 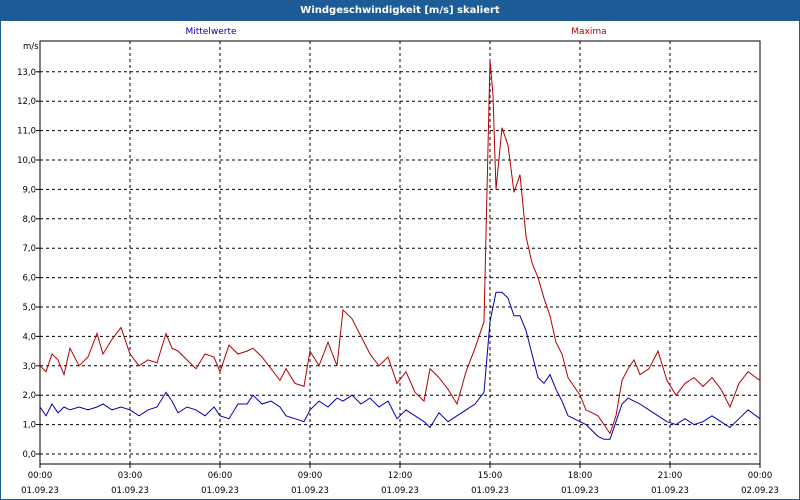 I want to click on y-tick-label: 0,0, so click(x=29, y=455).